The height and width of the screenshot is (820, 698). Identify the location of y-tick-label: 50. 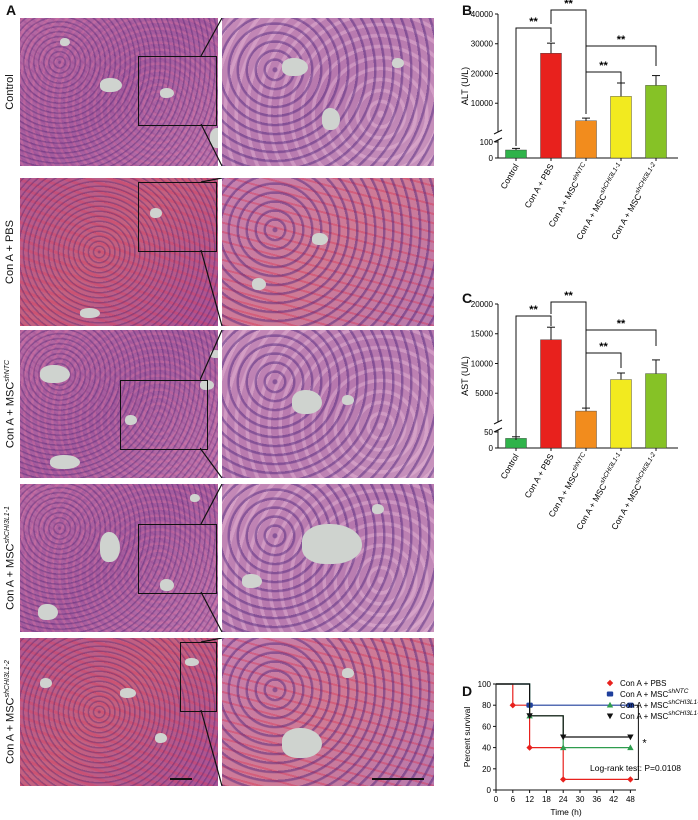
(488, 432).